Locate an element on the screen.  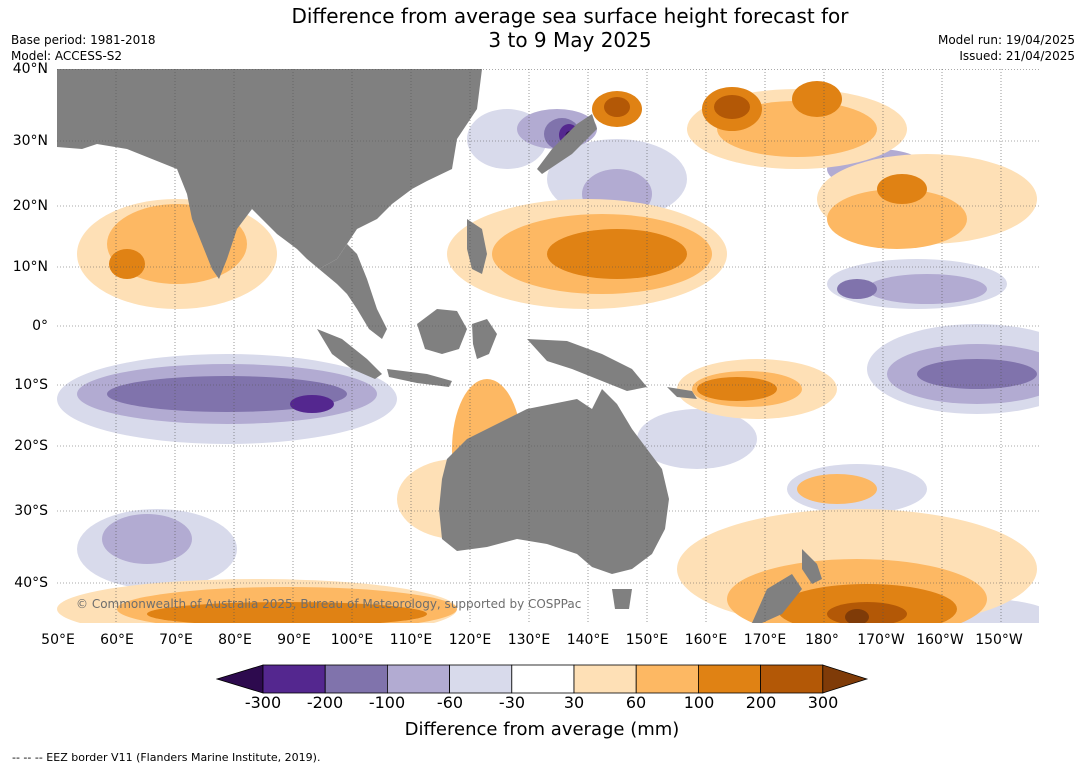
java-land is located at coordinates (419, 378).